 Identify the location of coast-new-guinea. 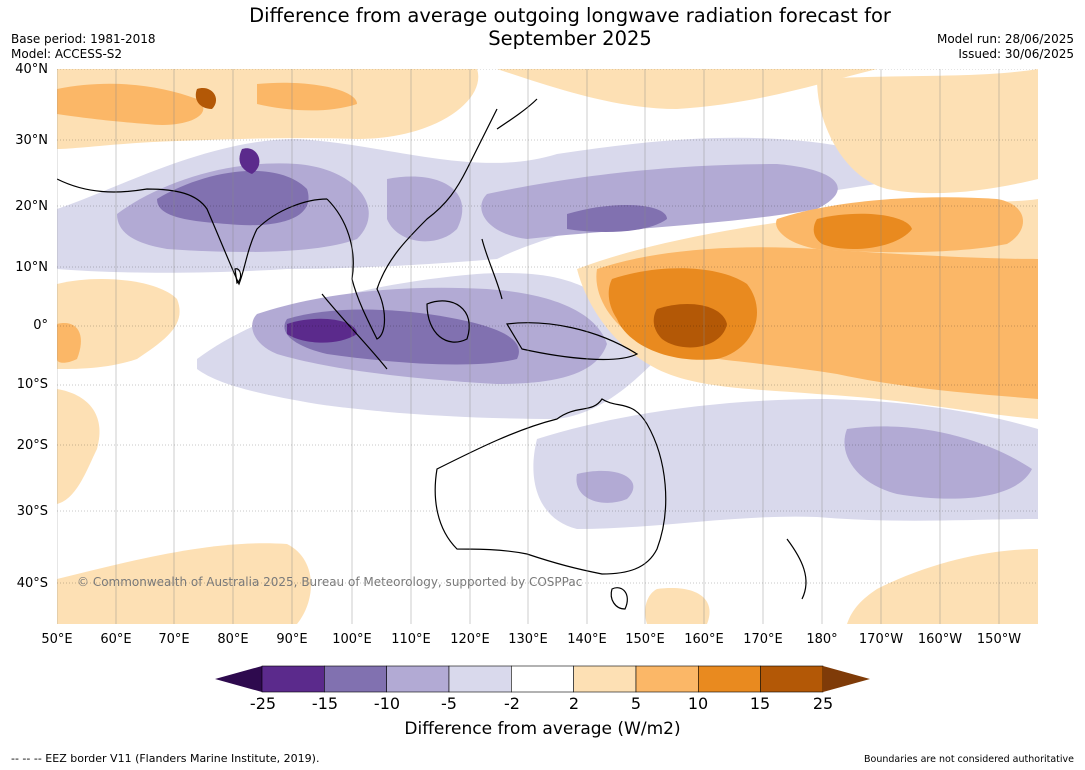
(572, 341).